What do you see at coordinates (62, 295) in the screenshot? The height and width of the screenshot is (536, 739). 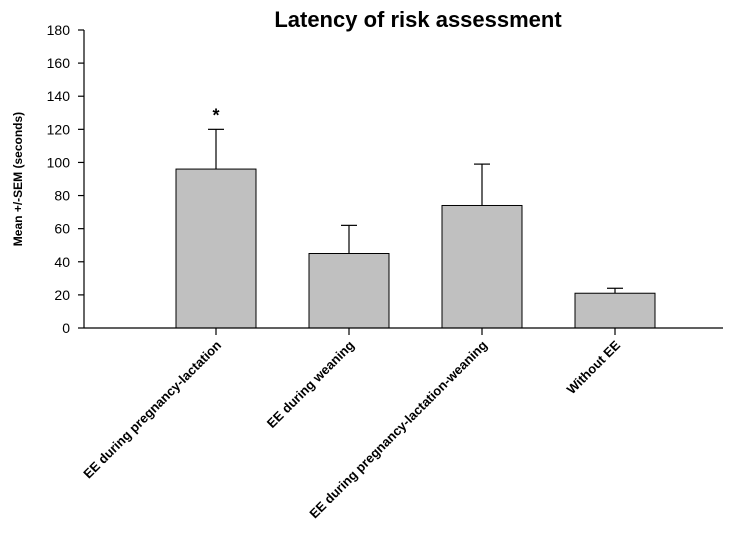 I see `y-tick-label: 20` at bounding box center [62, 295].